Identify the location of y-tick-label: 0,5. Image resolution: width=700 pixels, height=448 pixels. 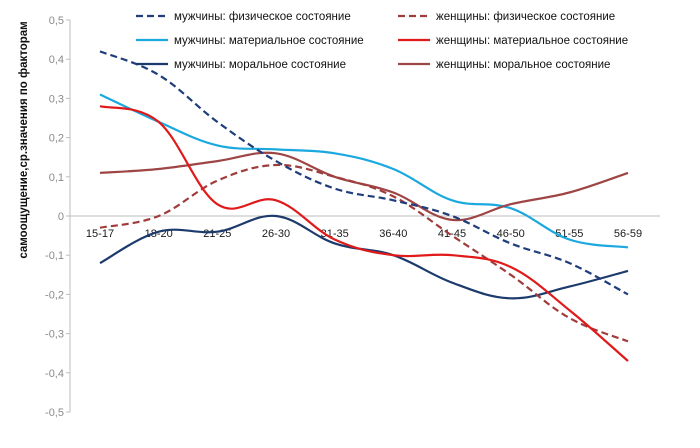
(56, 21).